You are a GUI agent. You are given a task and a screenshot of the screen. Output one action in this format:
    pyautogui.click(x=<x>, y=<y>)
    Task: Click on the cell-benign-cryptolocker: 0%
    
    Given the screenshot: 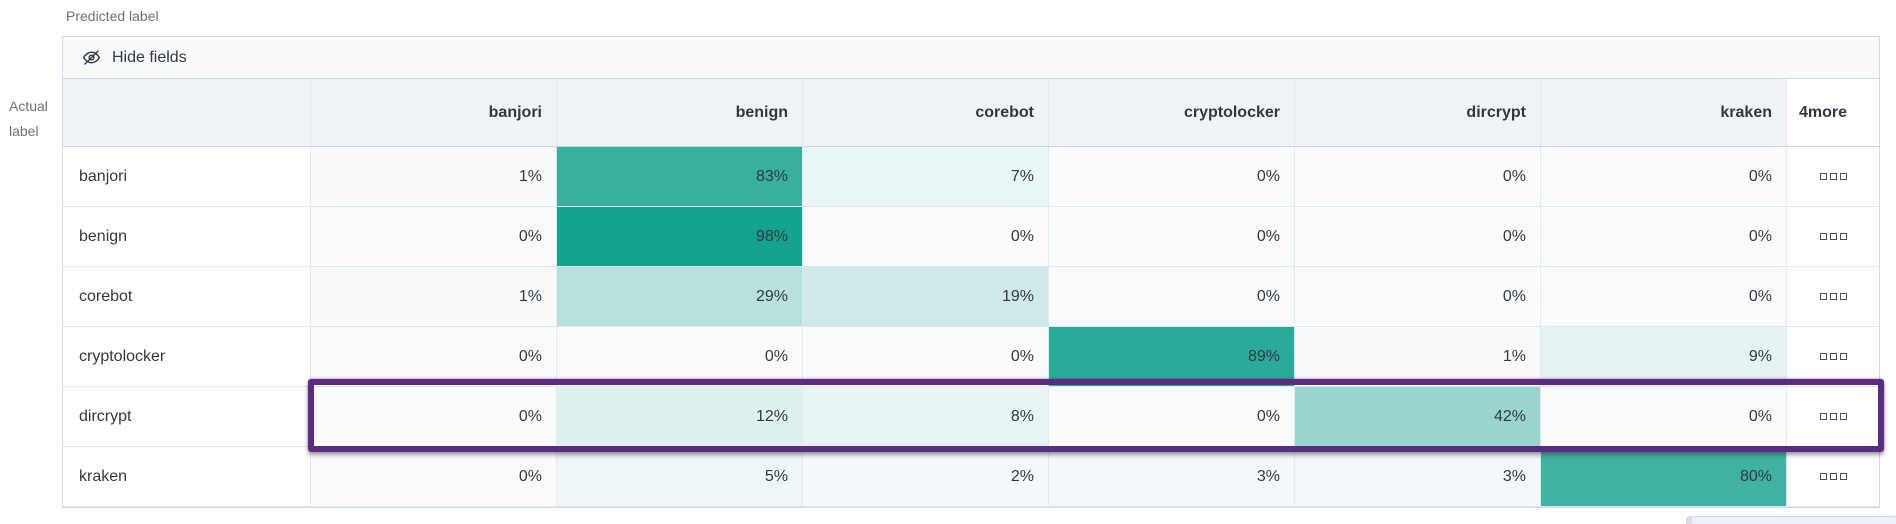 What is the action you would take?
    pyautogui.click(x=1172, y=237)
    